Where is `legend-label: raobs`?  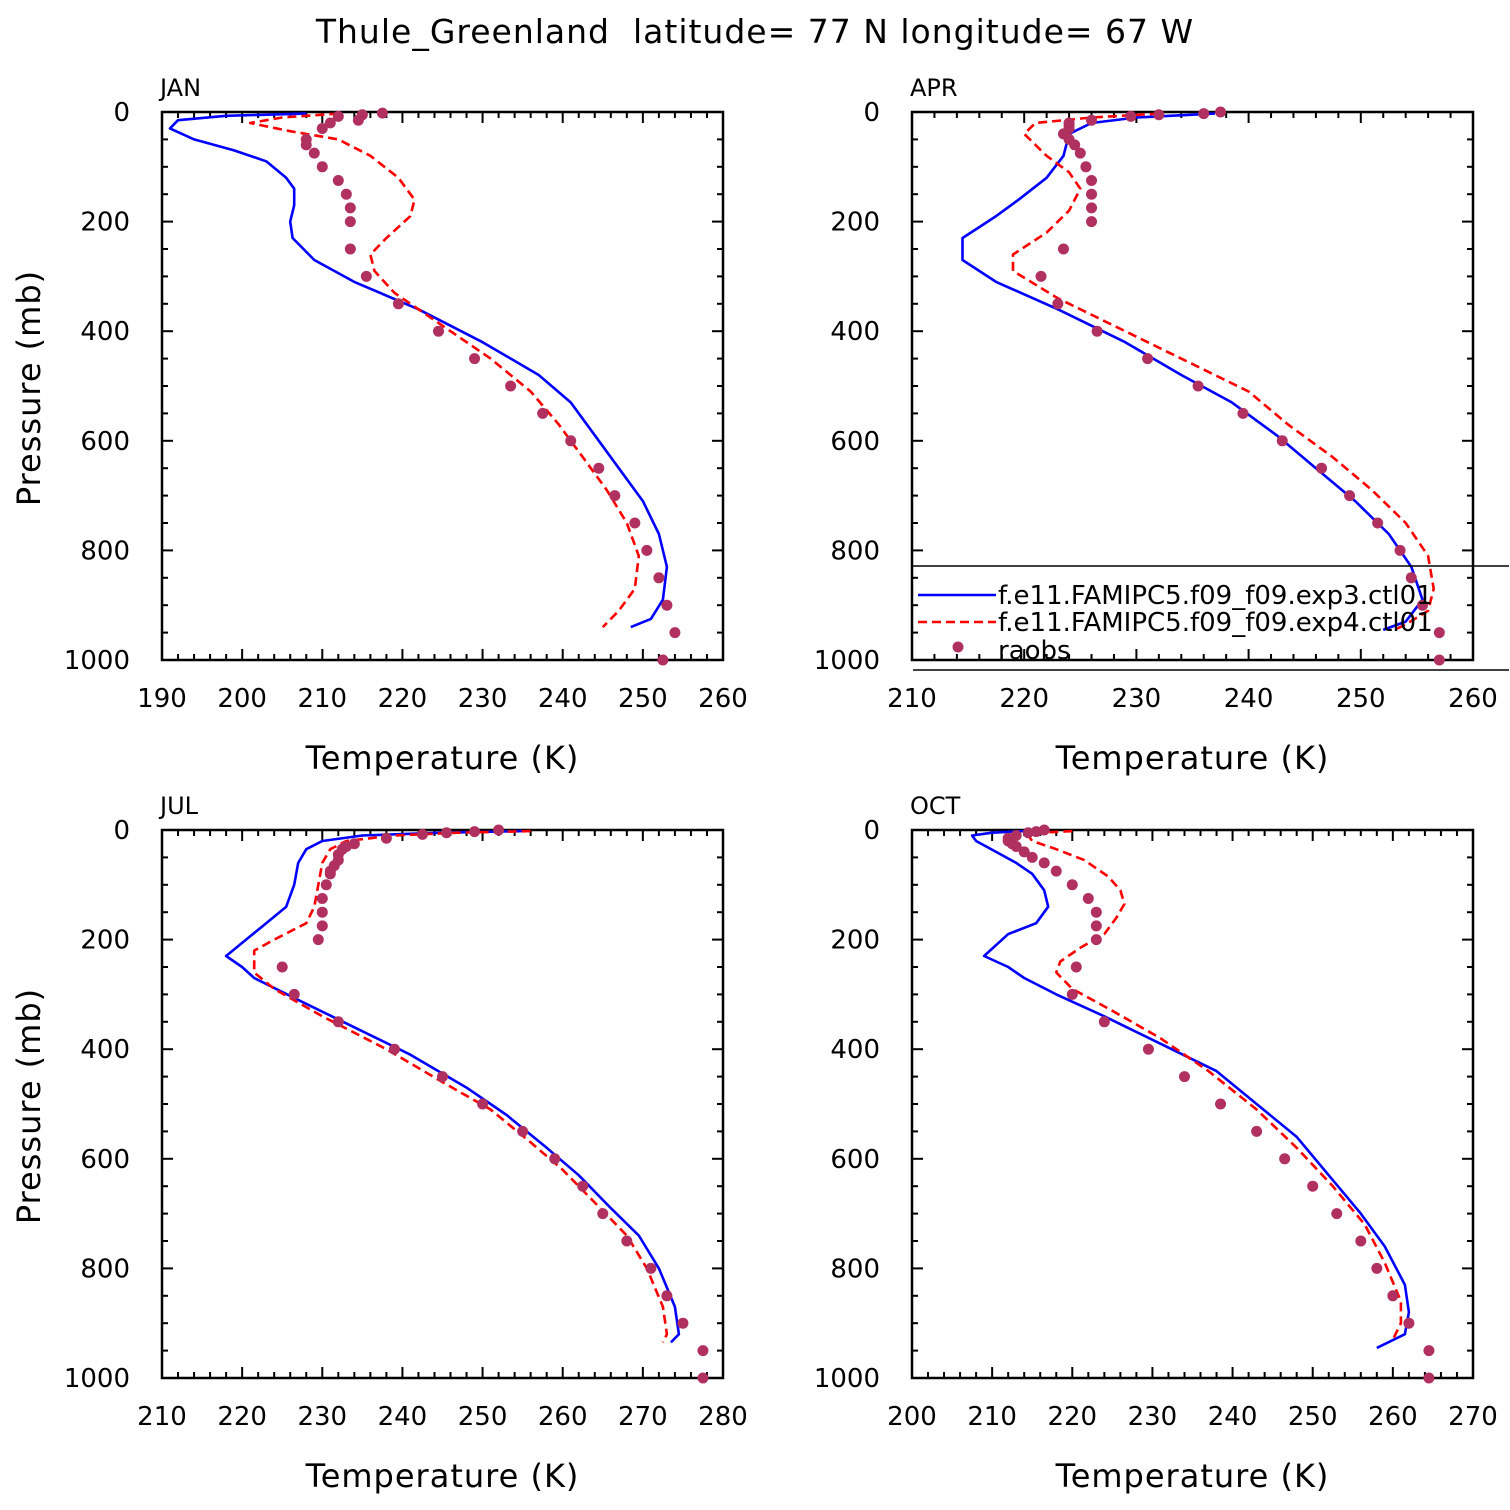 legend-label: raobs is located at coordinates (1034, 651).